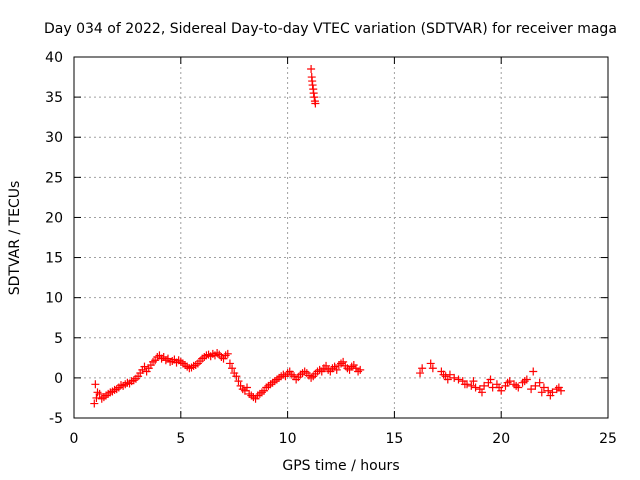  I want to click on x-tick-label: 10, so click(288, 439).